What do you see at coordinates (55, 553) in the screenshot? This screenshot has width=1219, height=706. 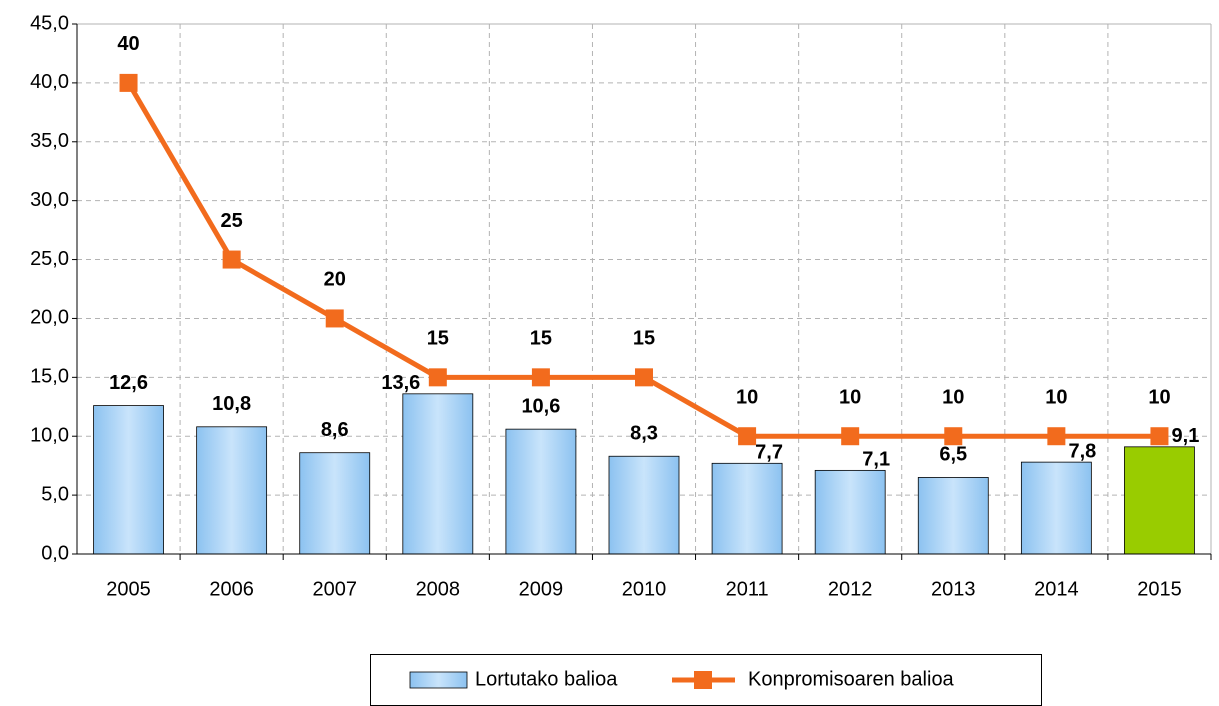 I see `y-tick-label: 0,0` at bounding box center [55, 553].